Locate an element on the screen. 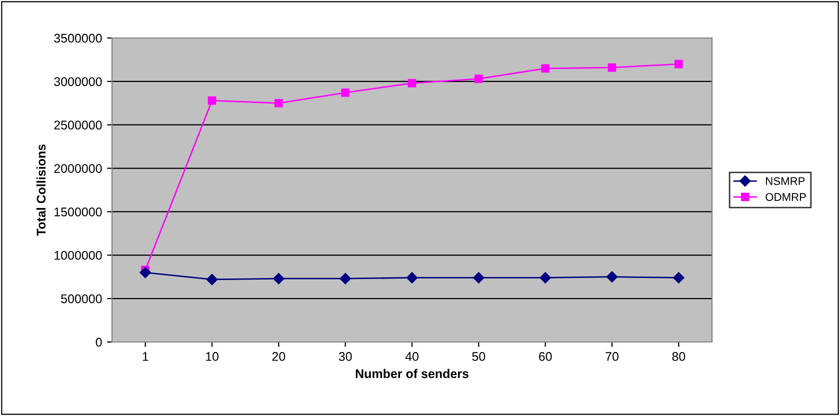 The image size is (840, 416). x-tick-label: 1 is located at coordinates (145, 356).